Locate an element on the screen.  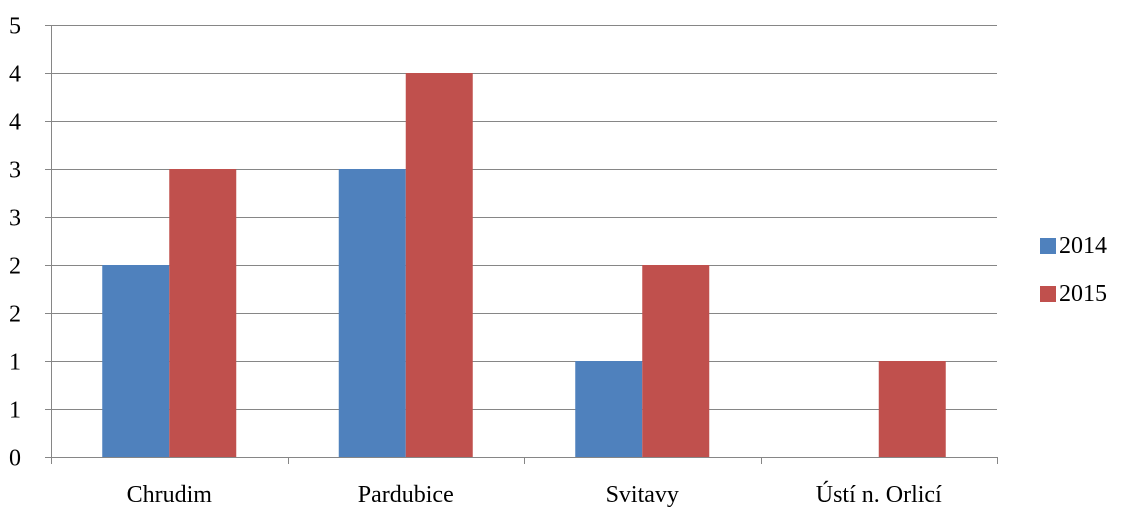
y-tick-label: 0 is located at coordinates (15, 459).